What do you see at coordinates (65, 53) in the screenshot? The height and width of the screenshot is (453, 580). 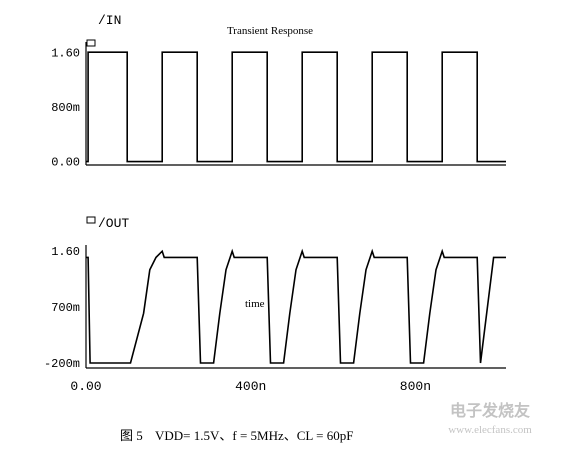 I see `top-y-tick-label: 1.60` at bounding box center [65, 53].